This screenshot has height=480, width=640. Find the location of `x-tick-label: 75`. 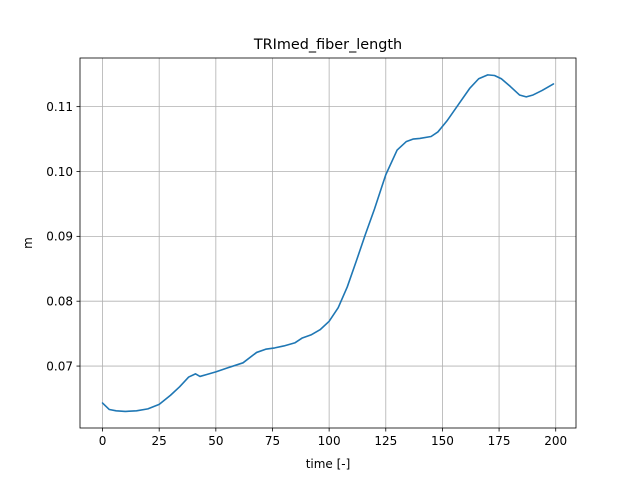

x-tick-label: 75 is located at coordinates (272, 441).